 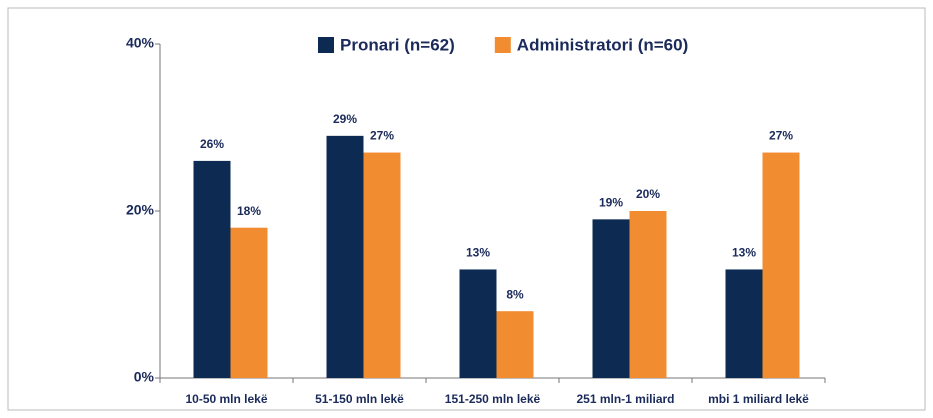 What do you see at coordinates (140, 210) in the screenshot?
I see `y-tick-label: 20%` at bounding box center [140, 210].